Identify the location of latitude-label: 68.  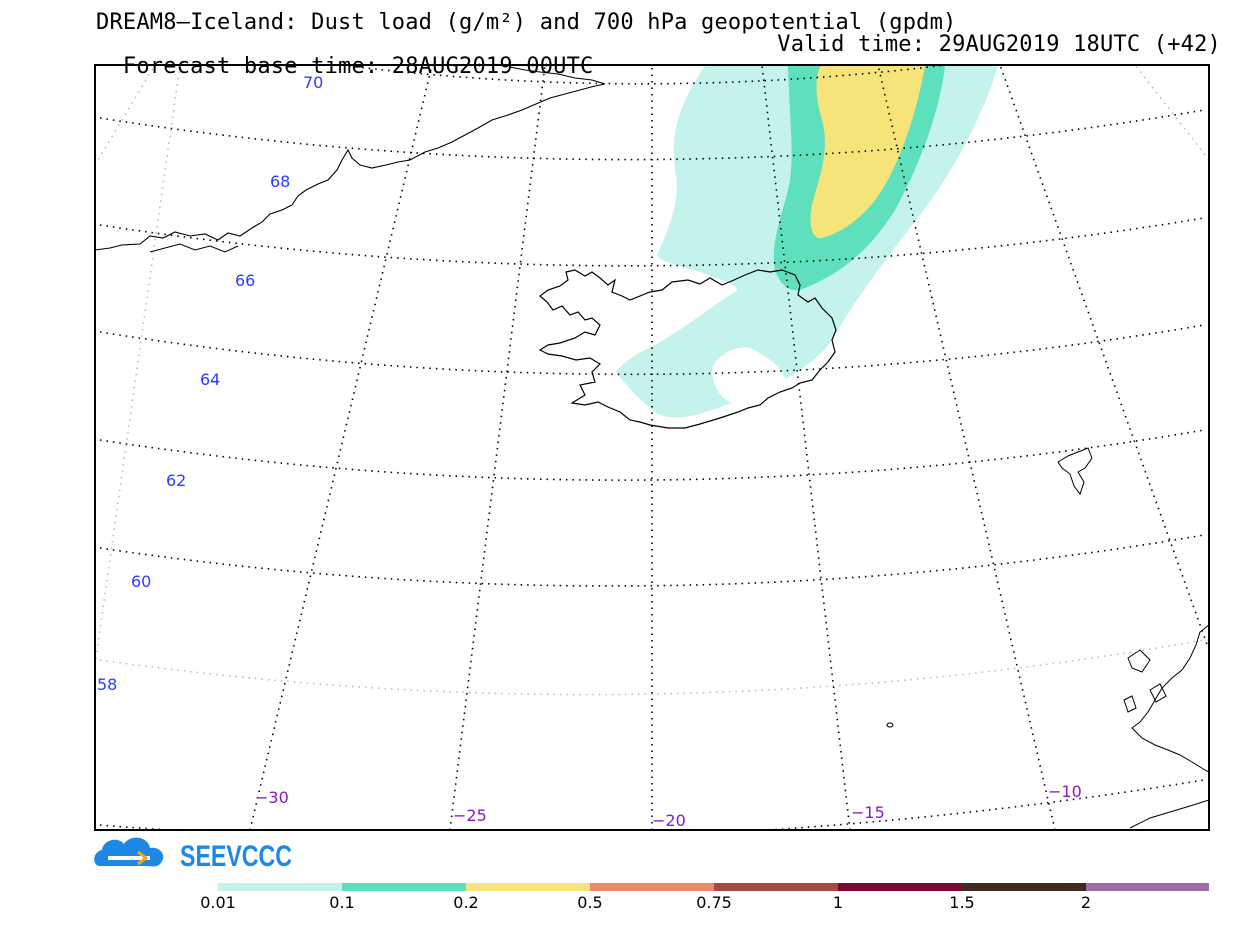
(280, 181).